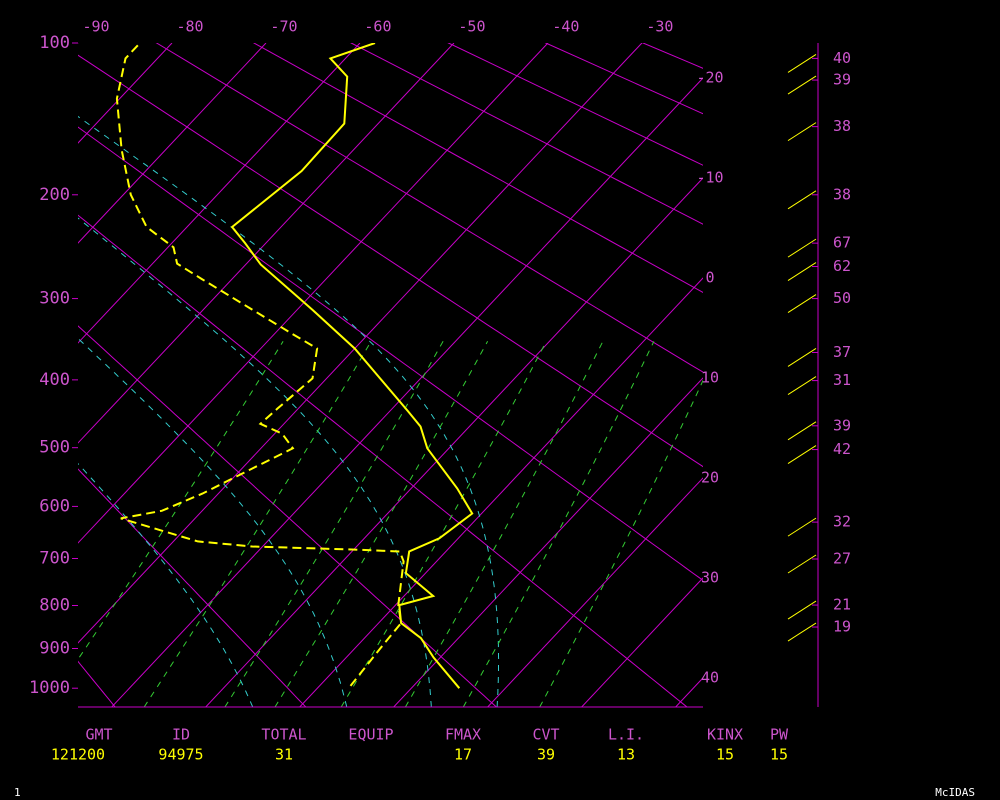 This screenshot has width=1000, height=800. What do you see at coordinates (78, 755) in the screenshot?
I see `stat-value: 121200` at bounding box center [78, 755].